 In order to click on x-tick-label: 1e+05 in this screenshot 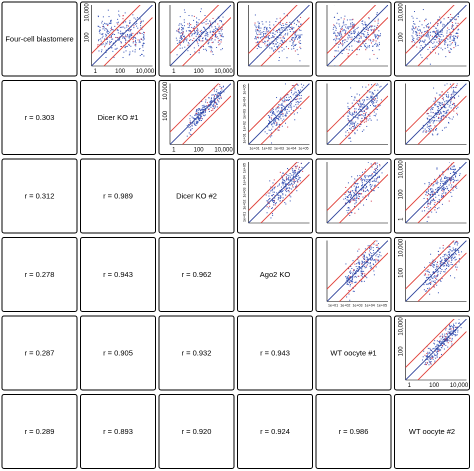, I will do `click(382, 306)`.